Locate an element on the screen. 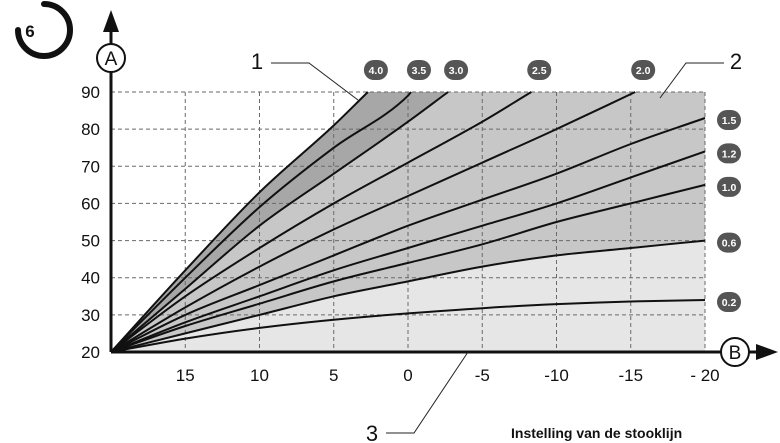  figure-number-badge: 6 is located at coordinates (44, 30).